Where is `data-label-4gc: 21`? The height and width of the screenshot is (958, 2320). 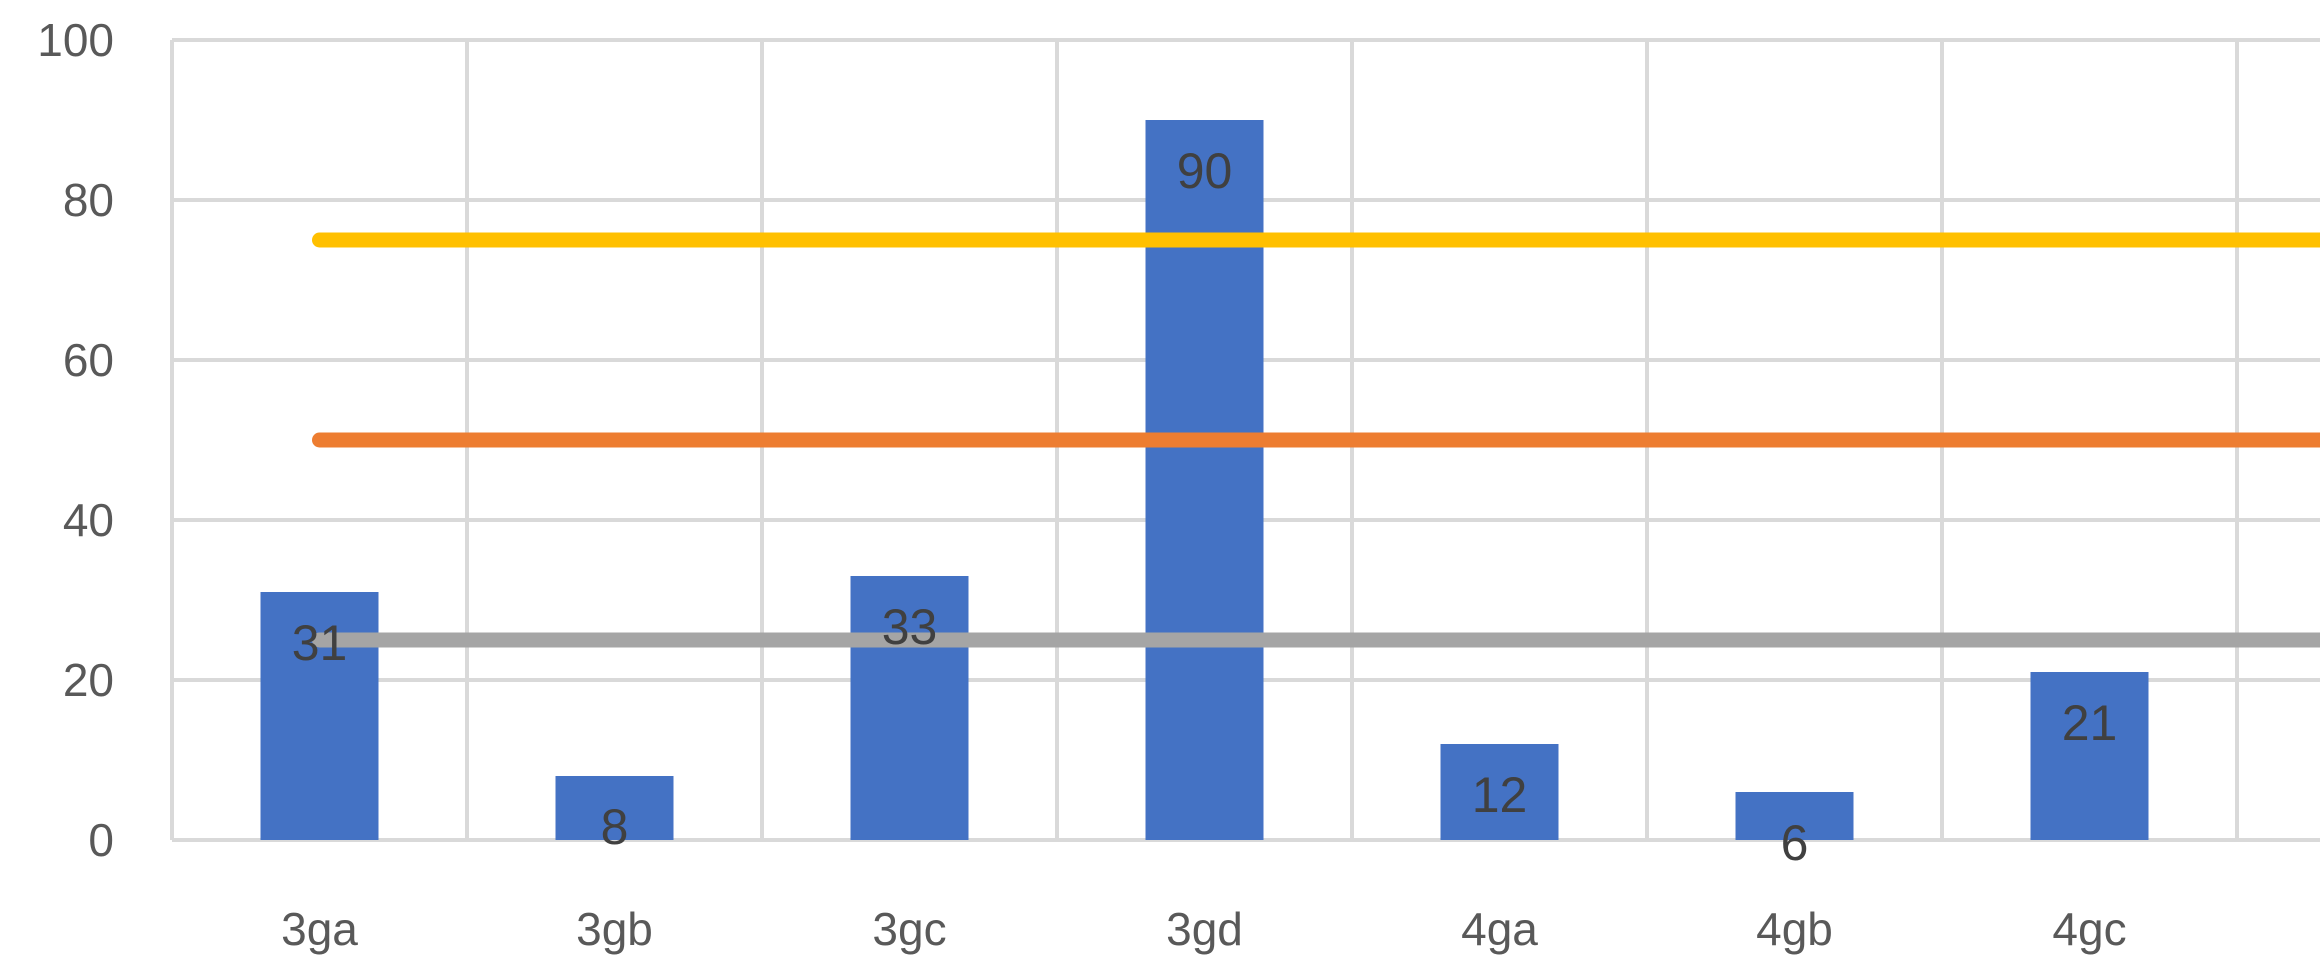
data-label-4gc: 21 is located at coordinates (2090, 723).